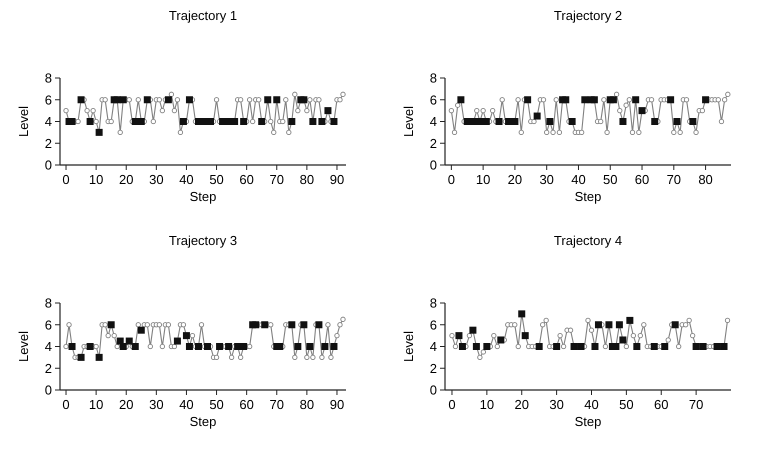 The height and width of the screenshot is (466, 767). Describe the element at coordinates (588, 15) in the screenshot. I see `chart-title: Trajectory 2` at that location.